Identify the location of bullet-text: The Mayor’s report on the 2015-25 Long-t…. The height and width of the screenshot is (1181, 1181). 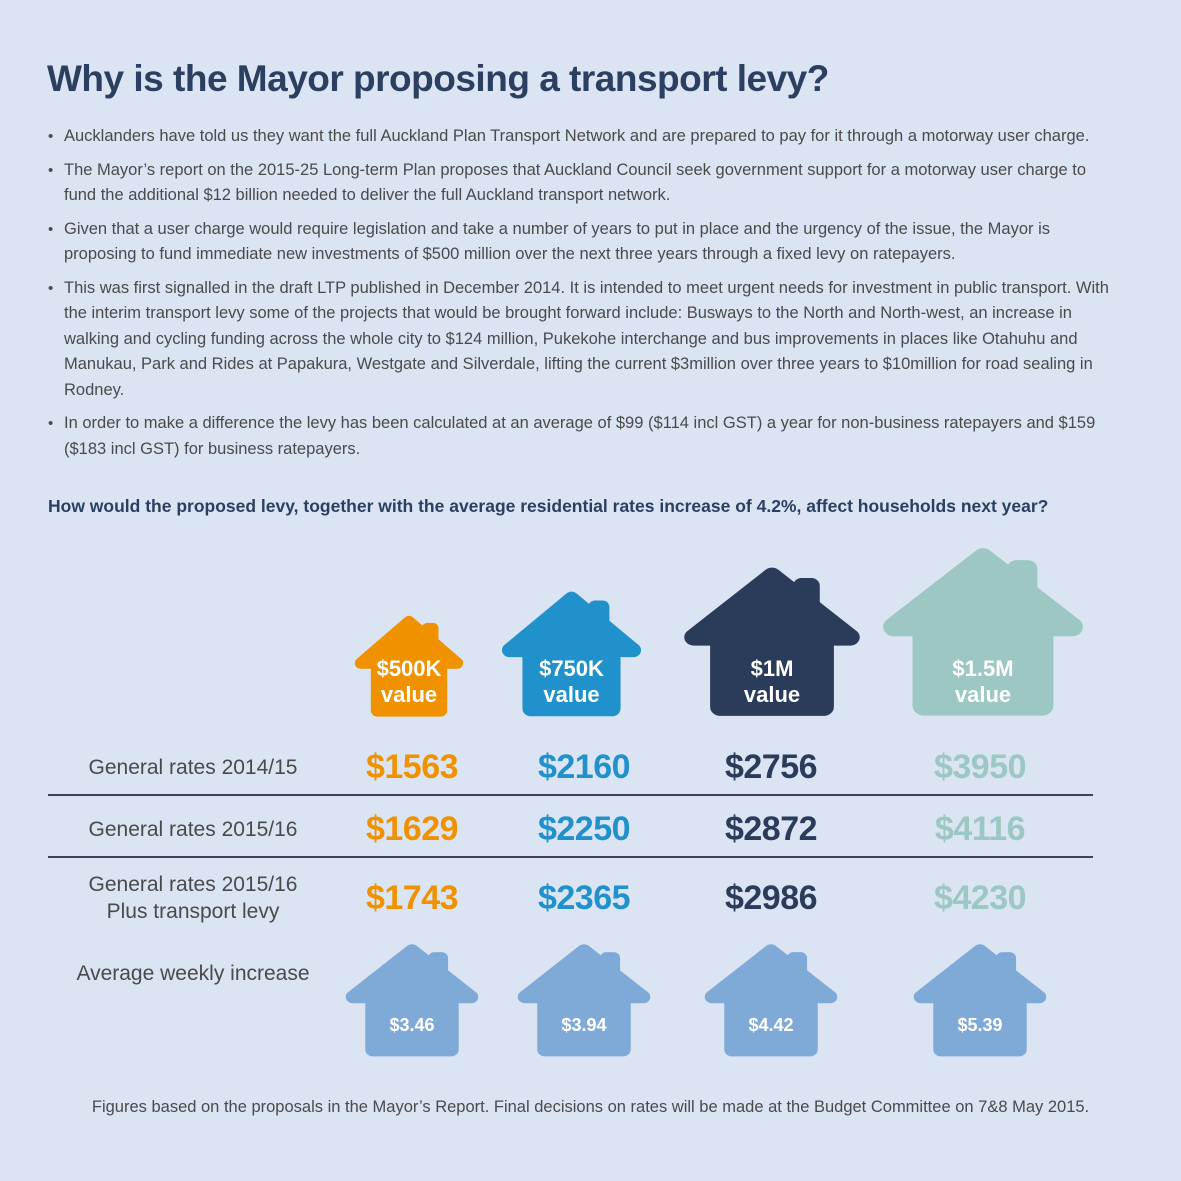
(575, 182).